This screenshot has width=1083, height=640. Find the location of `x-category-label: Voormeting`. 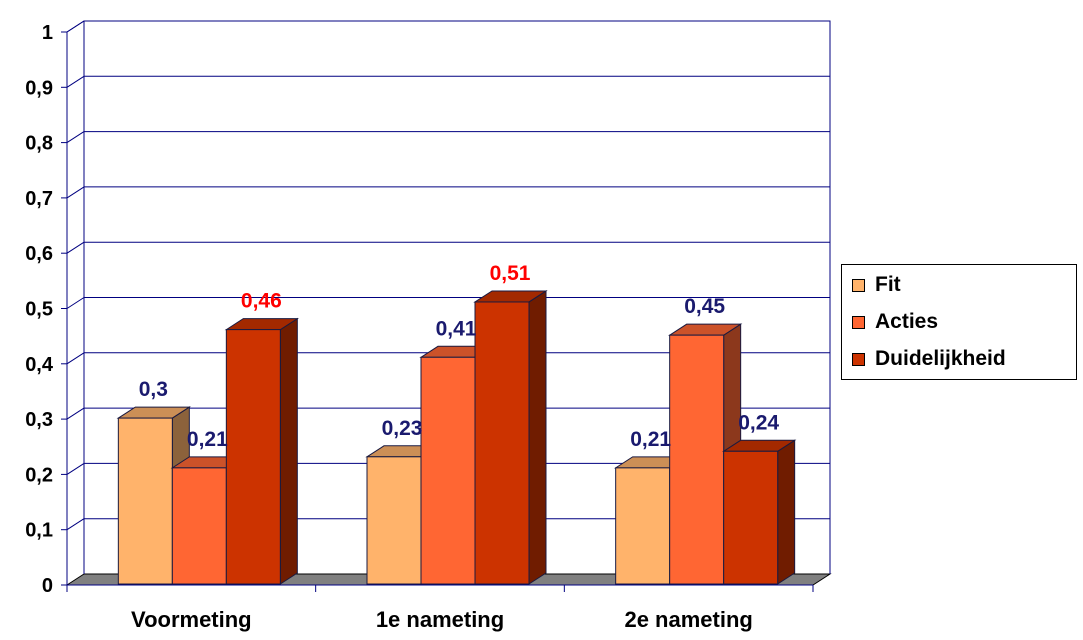

x-category-label: Voormeting is located at coordinates (191, 619).